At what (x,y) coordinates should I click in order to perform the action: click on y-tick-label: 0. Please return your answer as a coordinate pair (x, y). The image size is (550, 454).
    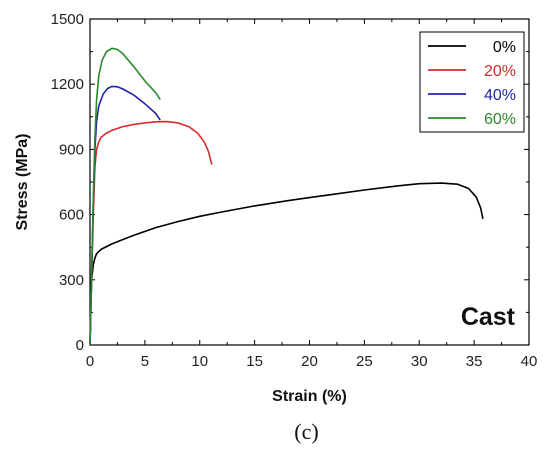
    Looking at the image, I should click on (80, 345).